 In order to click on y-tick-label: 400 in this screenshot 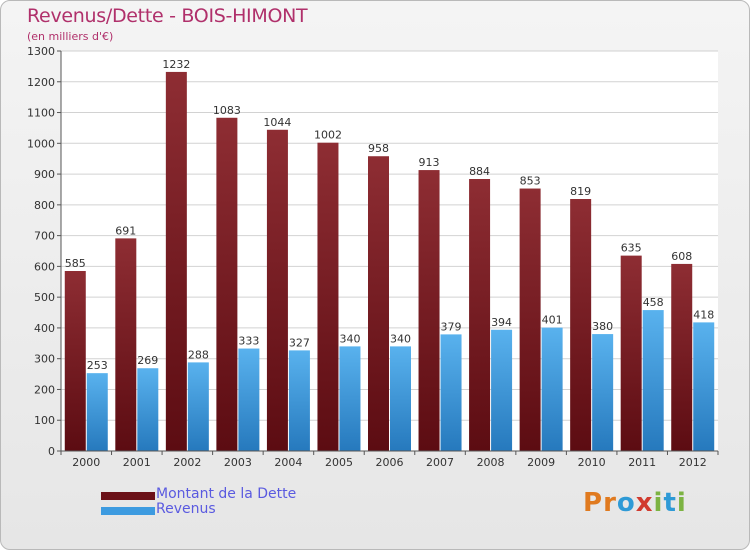, I will do `click(44, 328)`.